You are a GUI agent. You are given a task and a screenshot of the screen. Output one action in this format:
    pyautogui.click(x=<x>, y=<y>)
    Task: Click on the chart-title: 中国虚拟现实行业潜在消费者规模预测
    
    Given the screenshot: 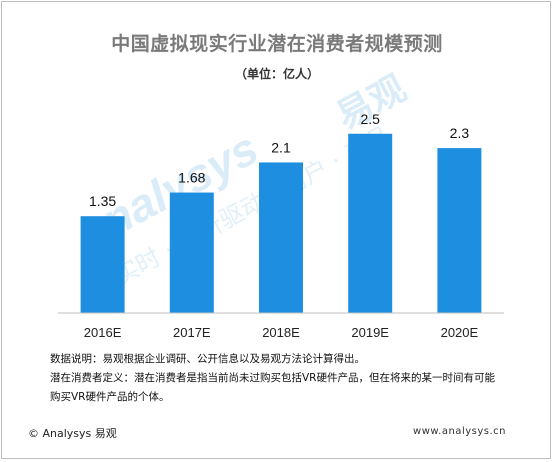 What is the action you would take?
    pyautogui.click(x=277, y=44)
    